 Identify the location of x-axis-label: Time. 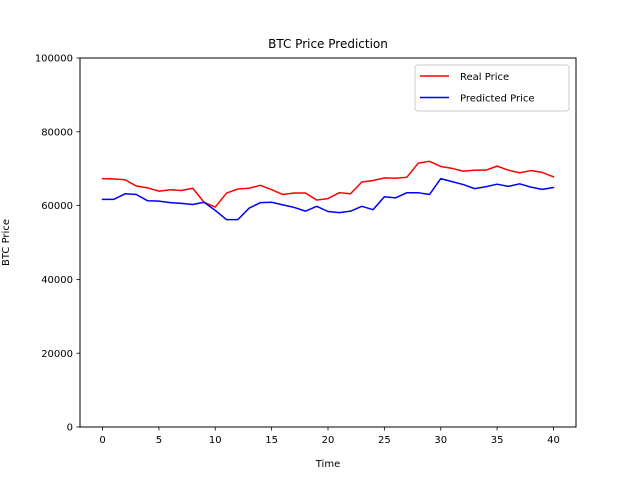
(327, 464).